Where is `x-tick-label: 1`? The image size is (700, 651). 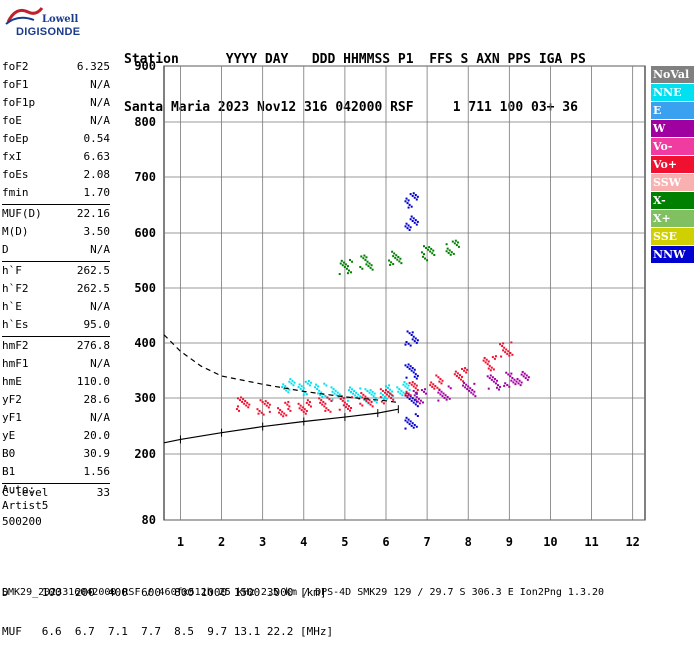
x-tick-label: 1 is located at coordinates (180, 542).